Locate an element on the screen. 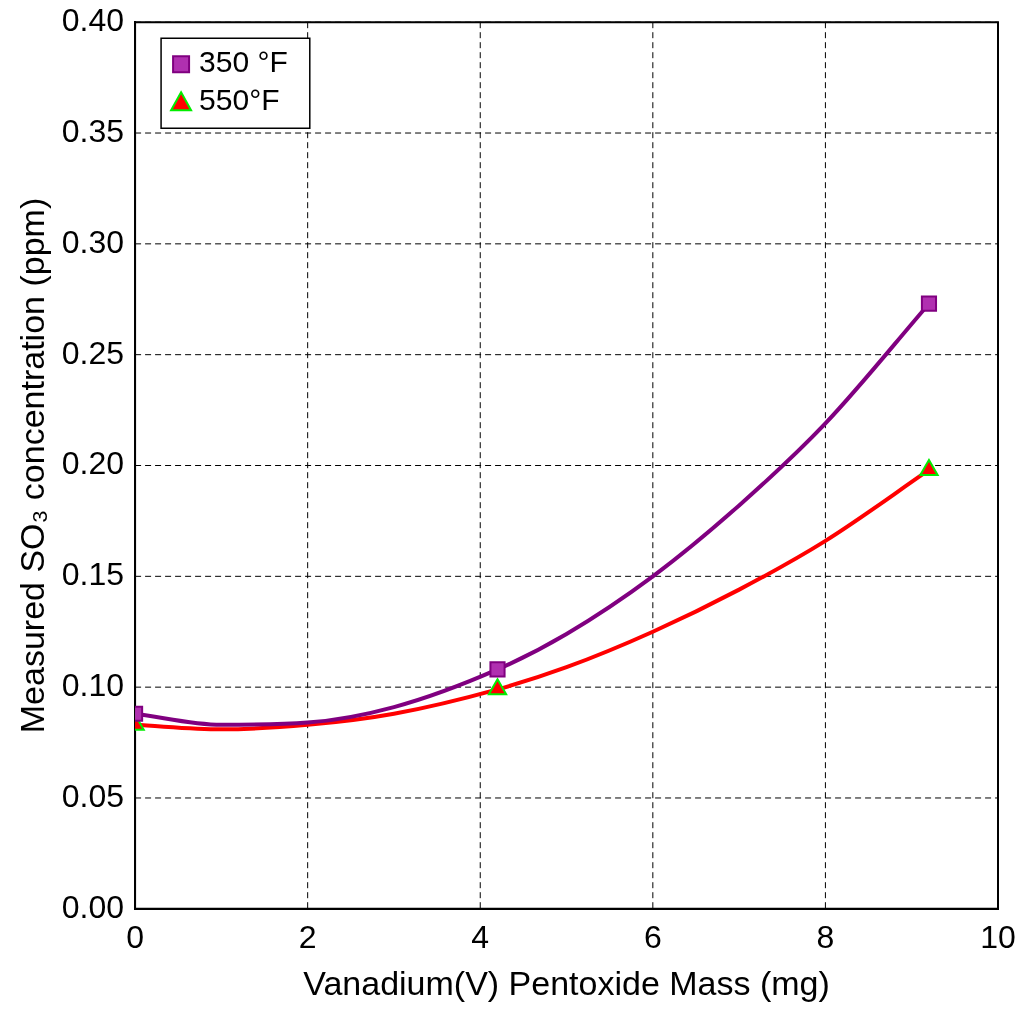  y-tick-label: 0.15 is located at coordinates (93, 574).